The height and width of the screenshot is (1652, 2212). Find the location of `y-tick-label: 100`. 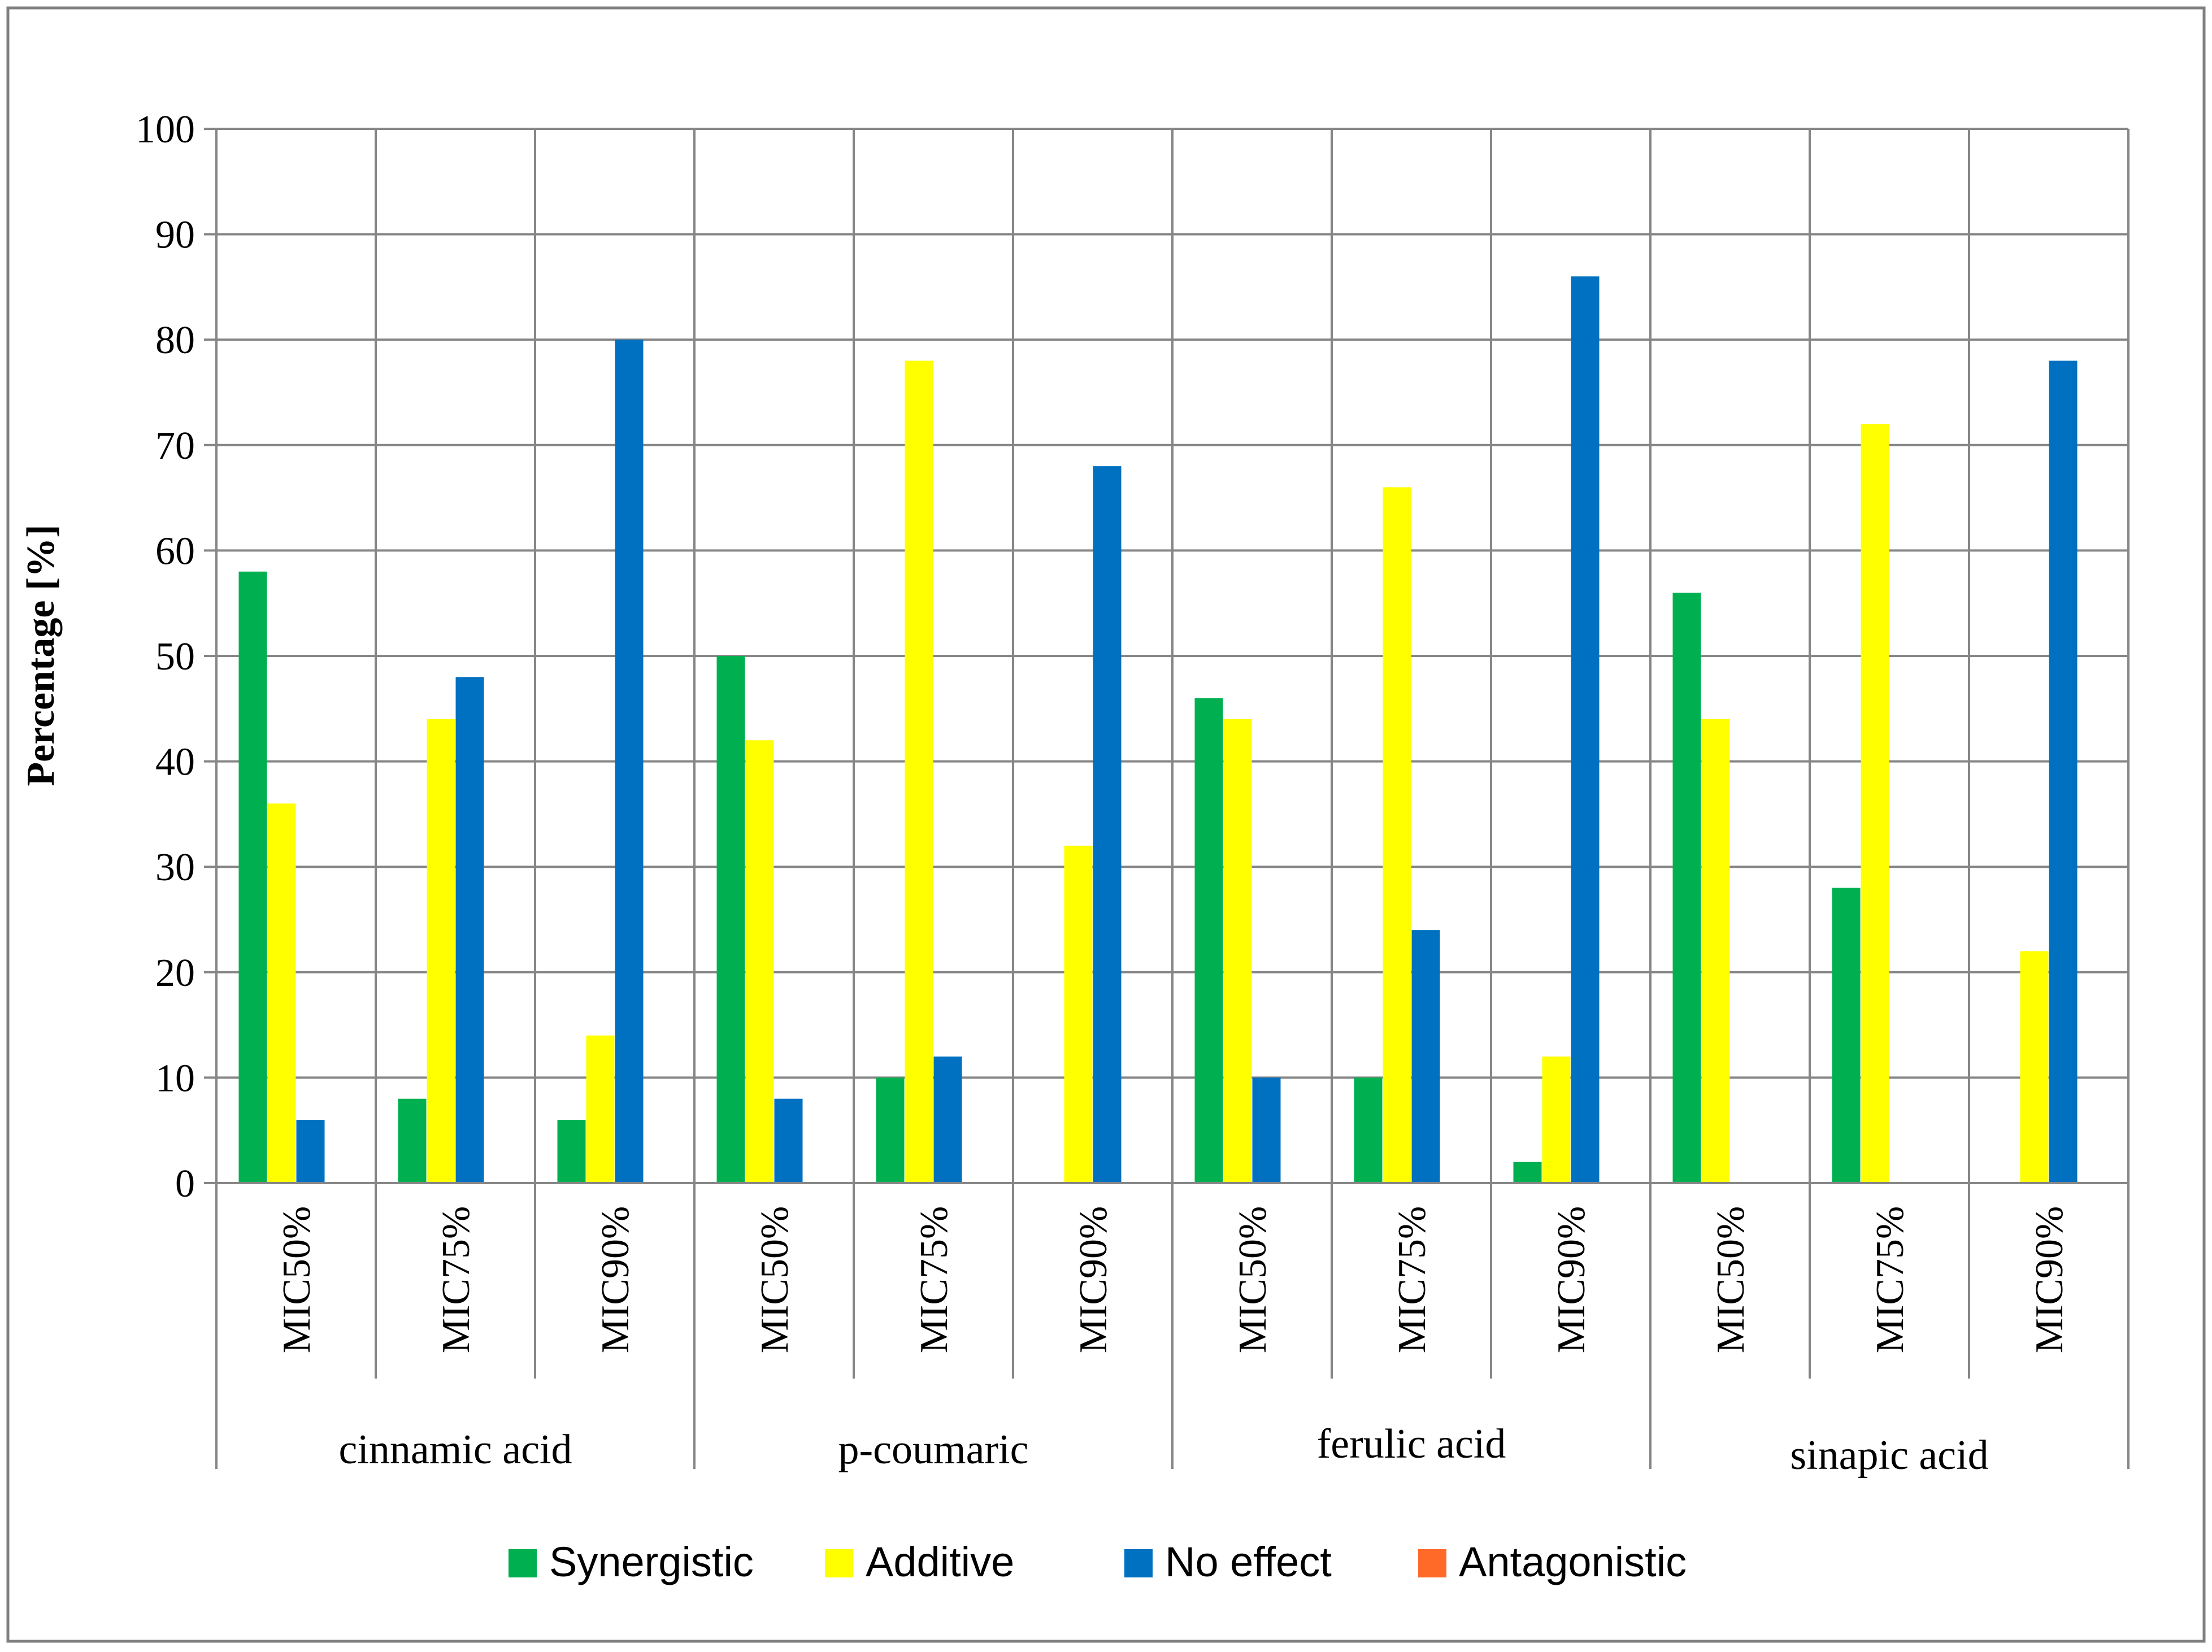

y-tick-label: 100 is located at coordinates (165, 129).